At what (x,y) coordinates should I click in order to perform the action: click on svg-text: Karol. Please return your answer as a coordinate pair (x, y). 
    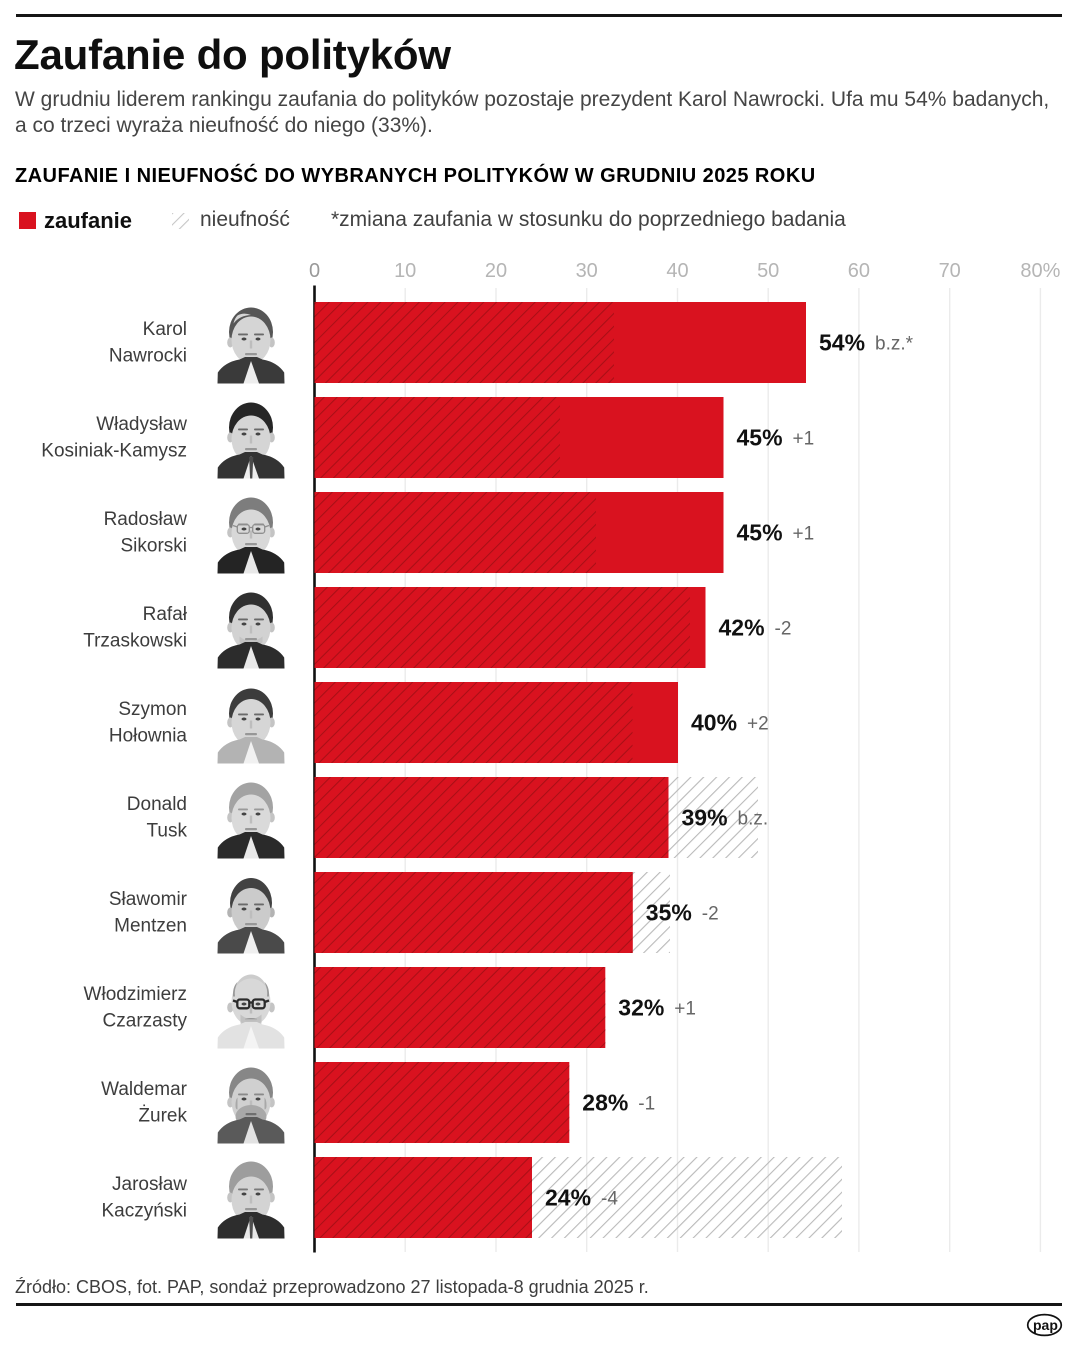
    Looking at the image, I should click on (165, 329).